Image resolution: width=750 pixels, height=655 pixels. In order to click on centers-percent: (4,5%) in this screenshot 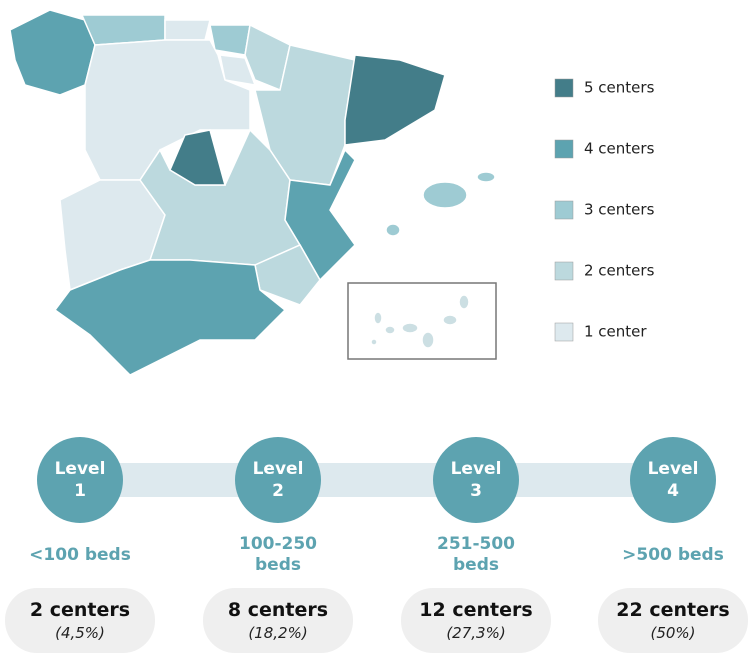, I will do `click(80, 633)`.